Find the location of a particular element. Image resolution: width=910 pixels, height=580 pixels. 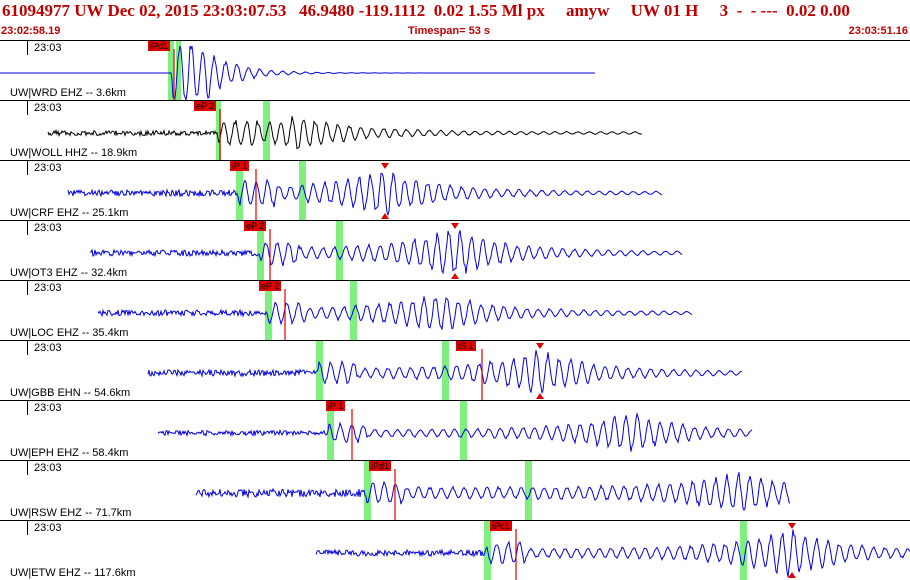

start-time: 23:02:58.19 is located at coordinates (31, 31).